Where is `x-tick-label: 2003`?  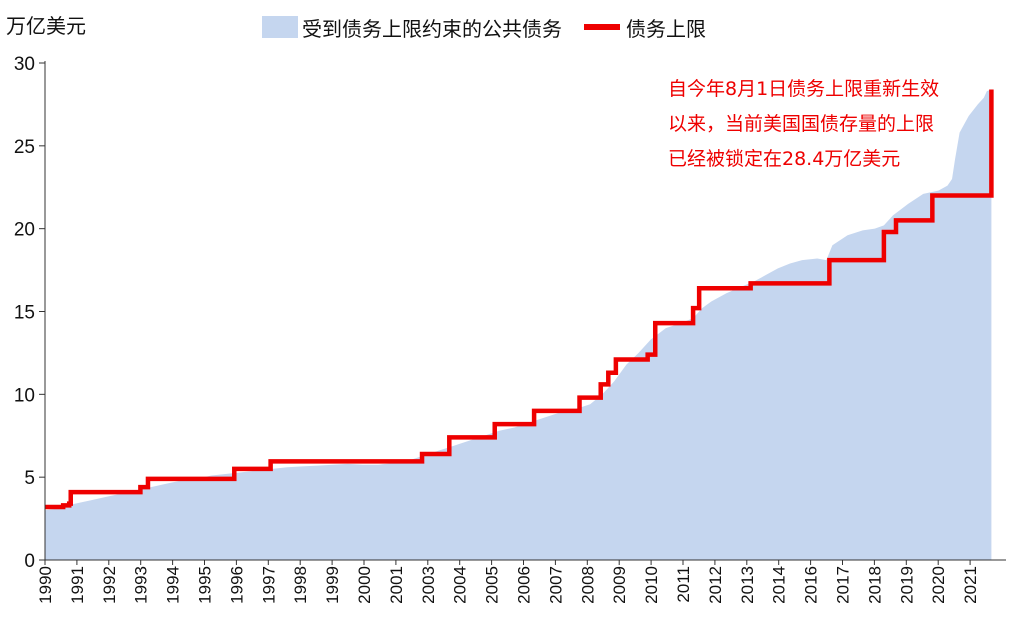
x-tick-label: 2003 is located at coordinates (428, 585).